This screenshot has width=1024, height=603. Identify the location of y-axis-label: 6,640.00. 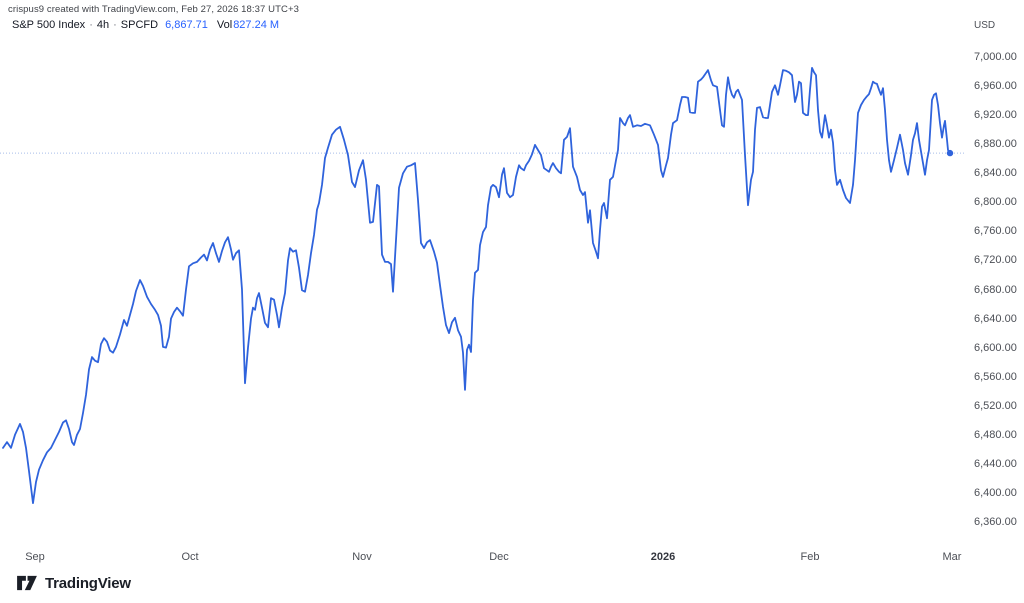
(995, 318).